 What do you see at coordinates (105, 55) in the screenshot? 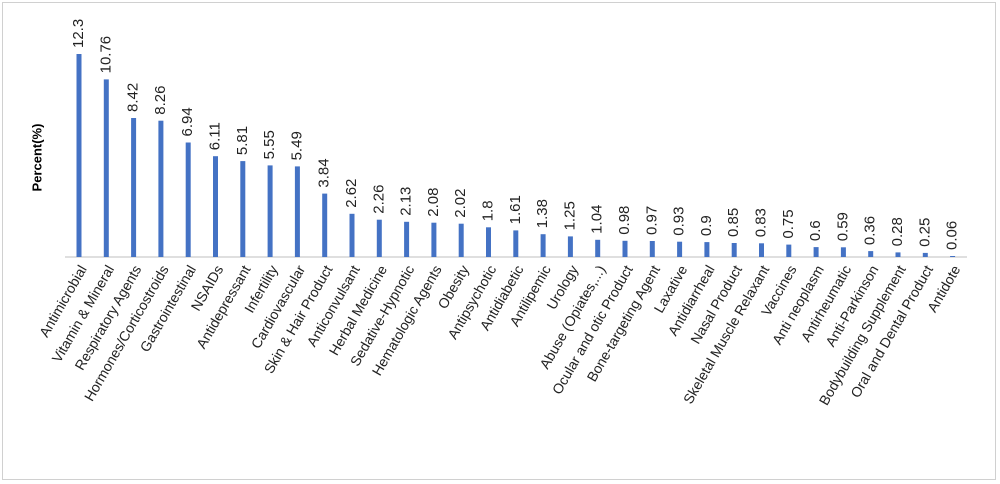
I see `data-label: 10.76` at bounding box center [105, 55].